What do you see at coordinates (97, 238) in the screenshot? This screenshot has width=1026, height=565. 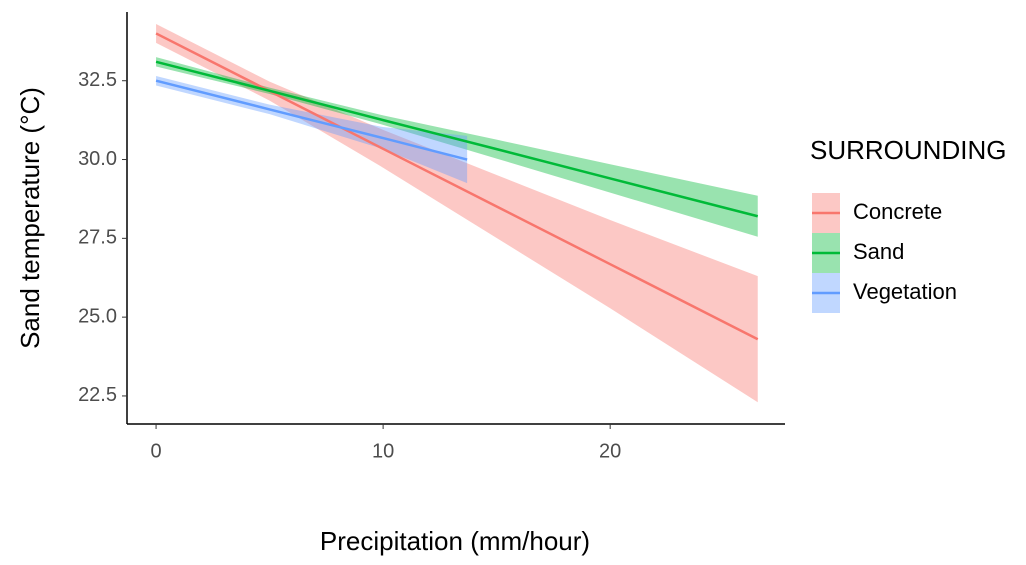 I see `y-tick-label: 27.5` at bounding box center [97, 238].